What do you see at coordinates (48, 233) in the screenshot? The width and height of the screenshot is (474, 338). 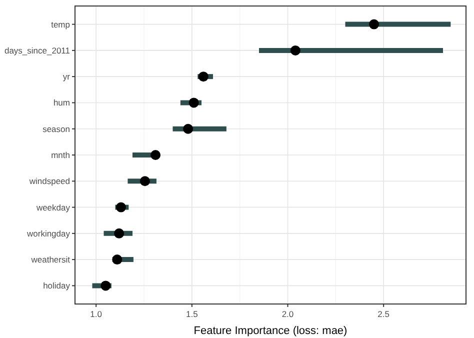 I see `y-tick-label: workingday` at bounding box center [48, 233].